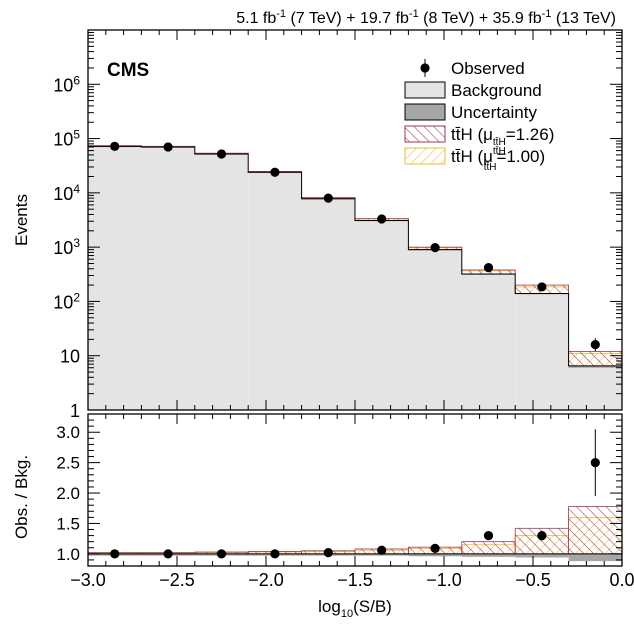 The height and width of the screenshot is (625, 634). I want to click on legend-label-observed: Observed, so click(488, 68).